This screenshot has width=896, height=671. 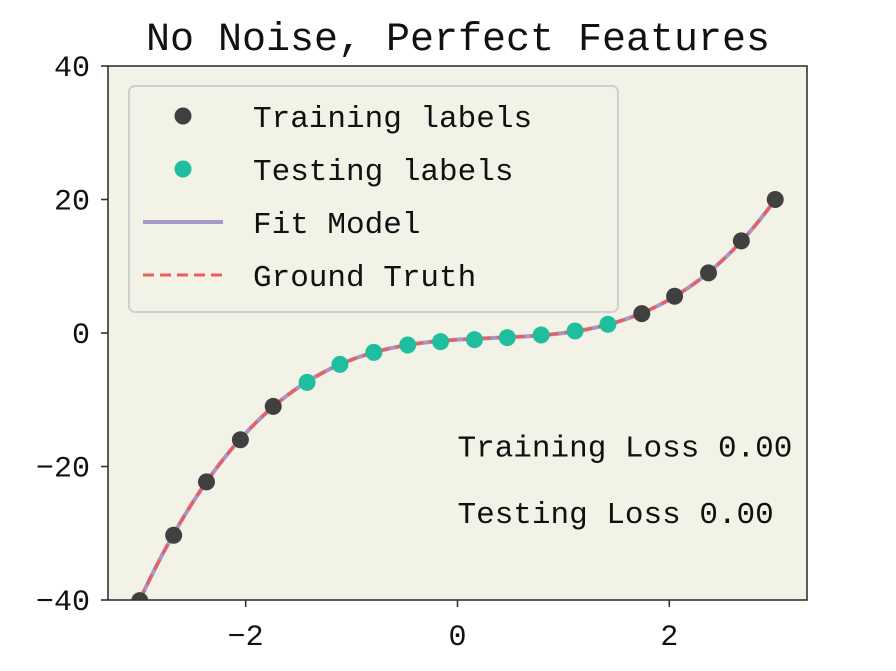 What do you see at coordinates (72, 69) in the screenshot?
I see `y-tick-label: 40` at bounding box center [72, 69].